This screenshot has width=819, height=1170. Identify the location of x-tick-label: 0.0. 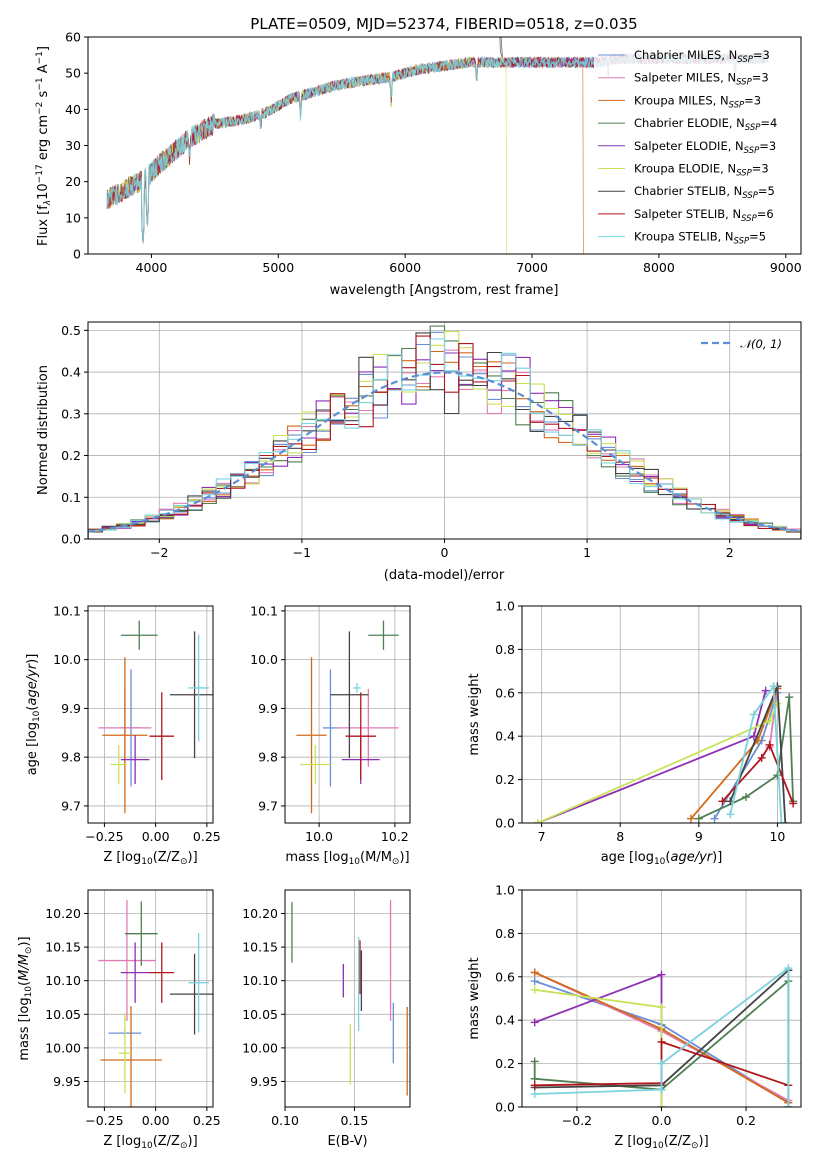
(662, 1120).